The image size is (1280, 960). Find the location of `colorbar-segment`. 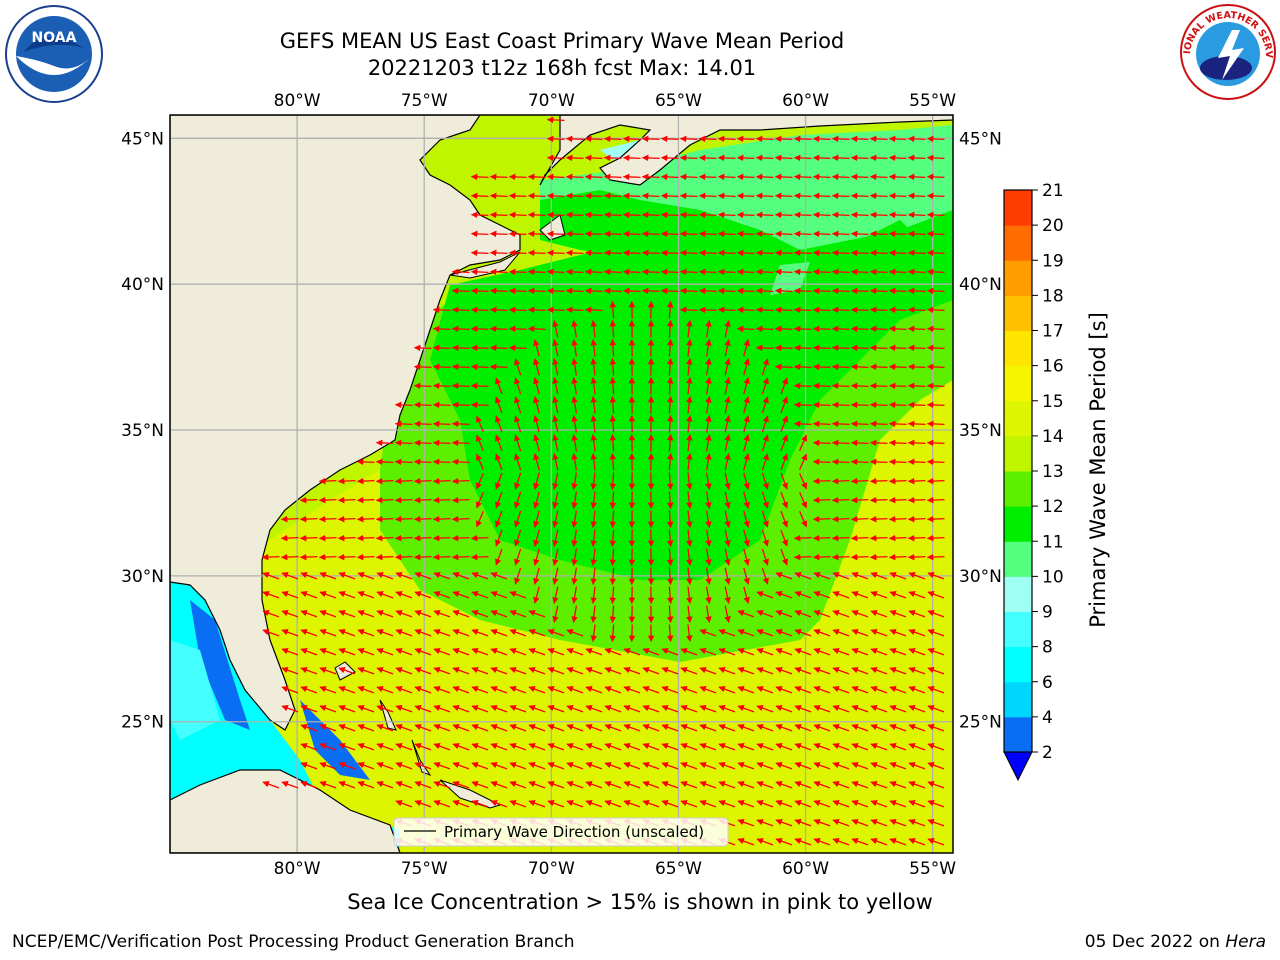

colorbar-segment is located at coordinates (1018, 453).